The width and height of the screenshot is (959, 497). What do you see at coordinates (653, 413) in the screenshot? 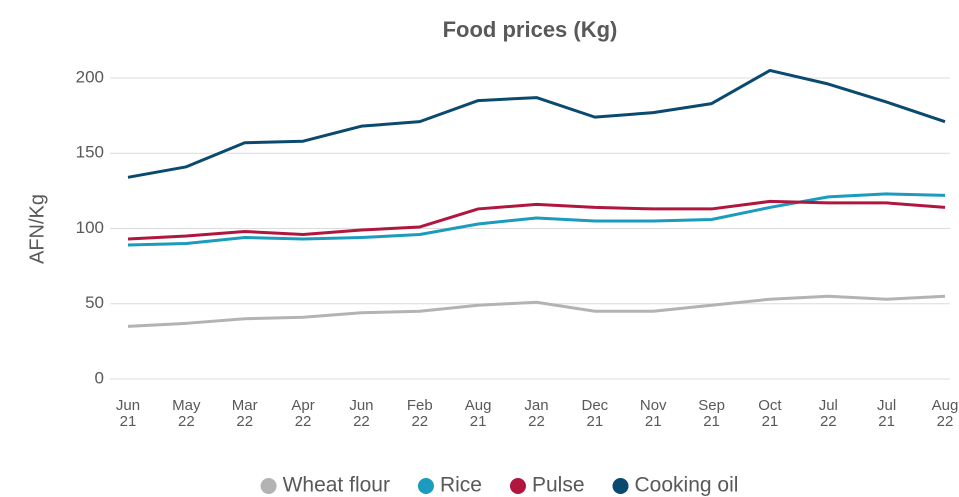
I see `x-tick-label: Nov 21` at bounding box center [653, 413].